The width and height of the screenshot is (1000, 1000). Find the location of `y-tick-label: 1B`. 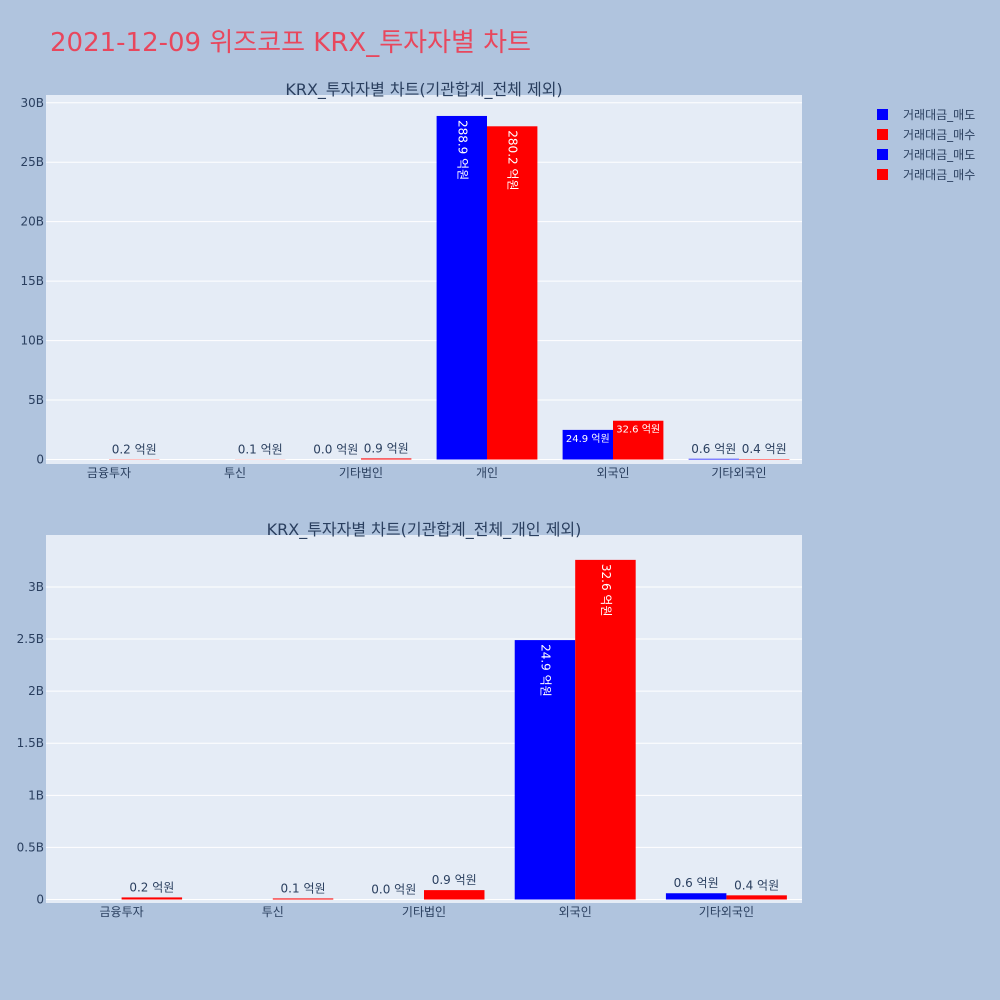

y-tick-label: 1B is located at coordinates (36, 795).